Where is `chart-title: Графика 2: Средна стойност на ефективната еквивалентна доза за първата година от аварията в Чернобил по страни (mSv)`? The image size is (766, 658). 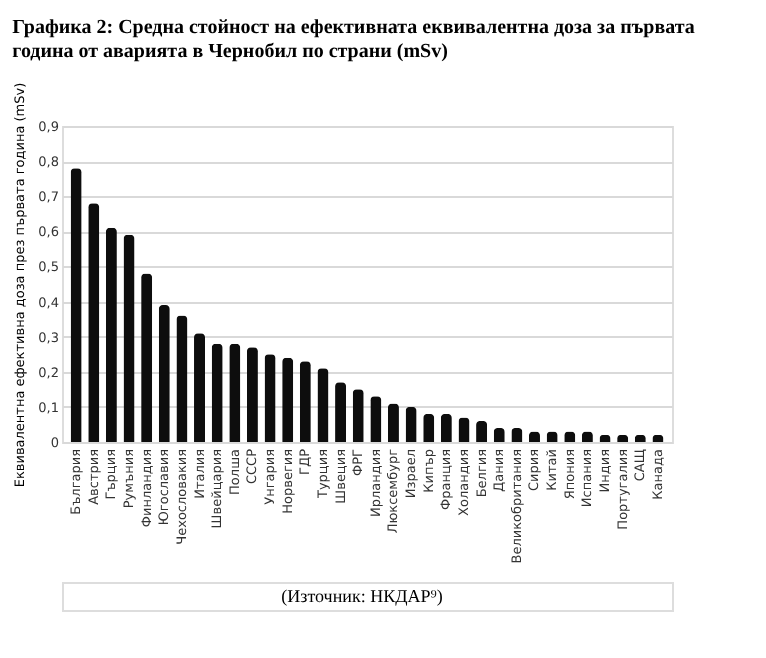
chart-title: Графика 2: Средна стойност на ефективната еквивалентна доза за първата година от аварията в Чернобил по страни (mSv) is located at coordinates (353, 39).